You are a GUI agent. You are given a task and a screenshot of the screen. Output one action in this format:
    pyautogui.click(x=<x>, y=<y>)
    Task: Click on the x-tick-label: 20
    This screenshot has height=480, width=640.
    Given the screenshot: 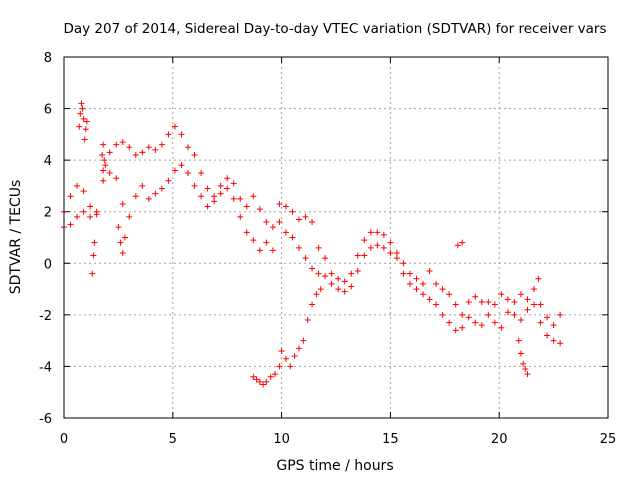 What is the action you would take?
    pyautogui.click(x=499, y=439)
    